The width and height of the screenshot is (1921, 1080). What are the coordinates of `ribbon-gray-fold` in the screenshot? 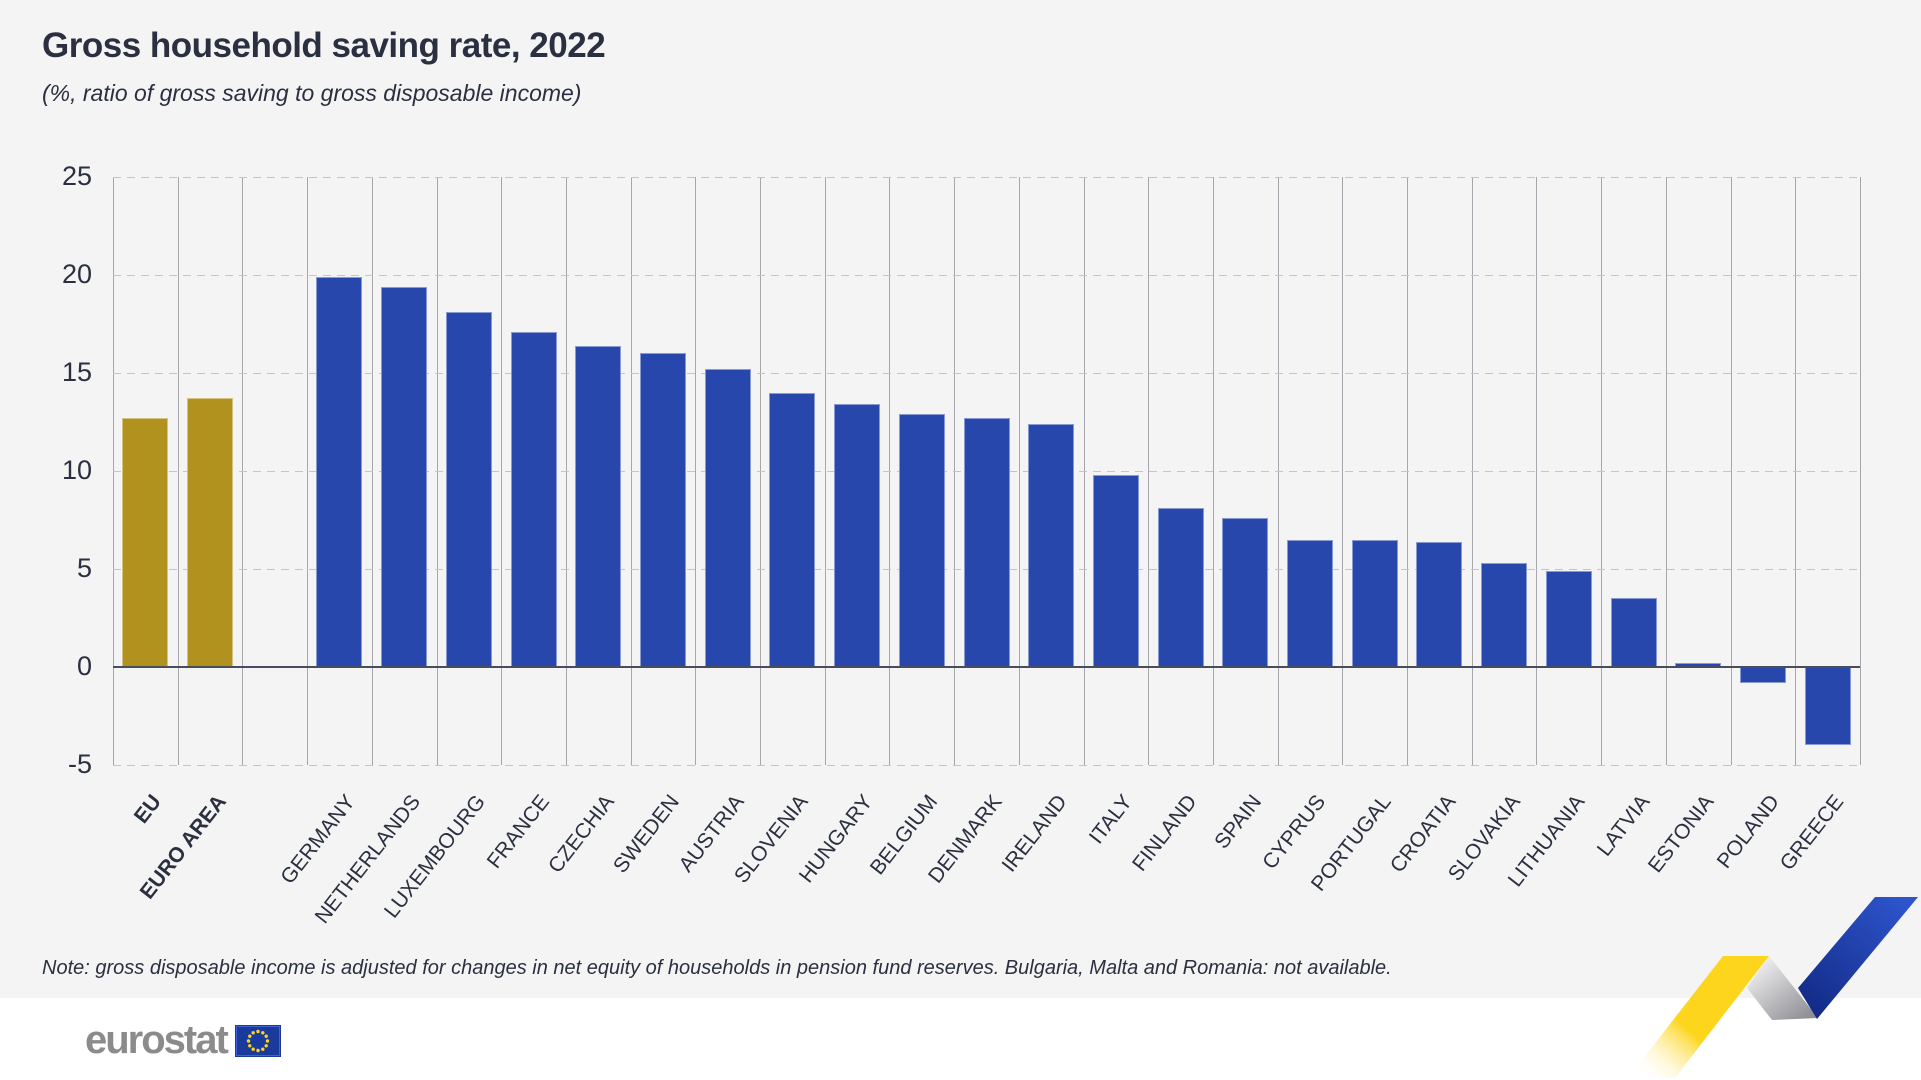 It's located at (1782, 988).